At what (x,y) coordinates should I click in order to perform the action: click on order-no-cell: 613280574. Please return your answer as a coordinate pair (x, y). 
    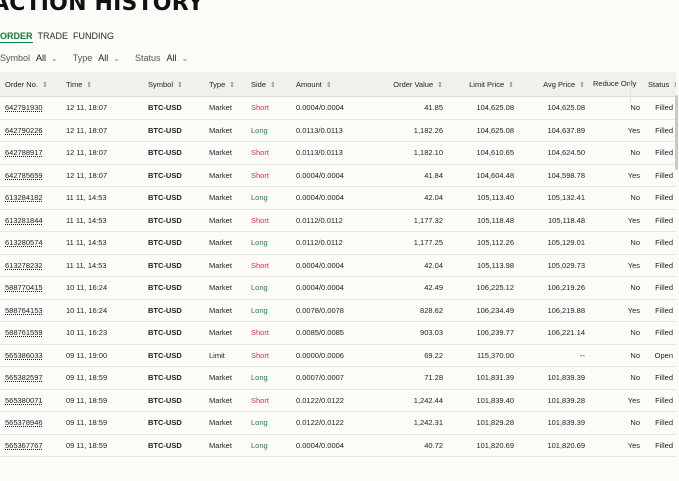
    Looking at the image, I should click on (30, 243).